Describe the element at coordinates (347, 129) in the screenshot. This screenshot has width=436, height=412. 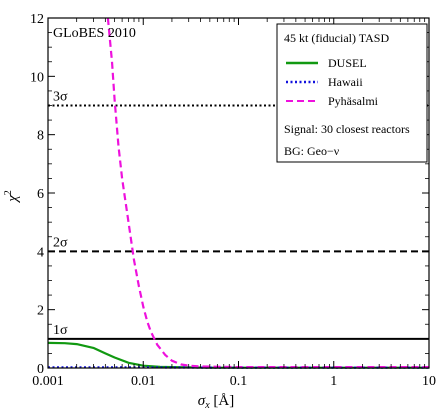
I see `legend-signal: Signal: 30 closest reactors` at that location.